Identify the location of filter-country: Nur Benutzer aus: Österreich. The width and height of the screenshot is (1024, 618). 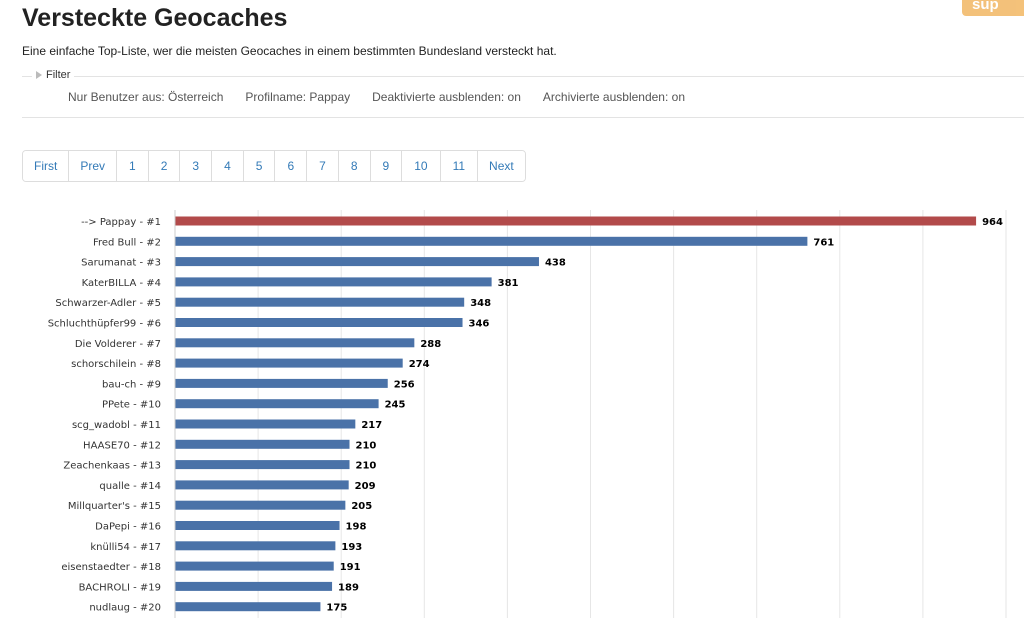
(146, 97).